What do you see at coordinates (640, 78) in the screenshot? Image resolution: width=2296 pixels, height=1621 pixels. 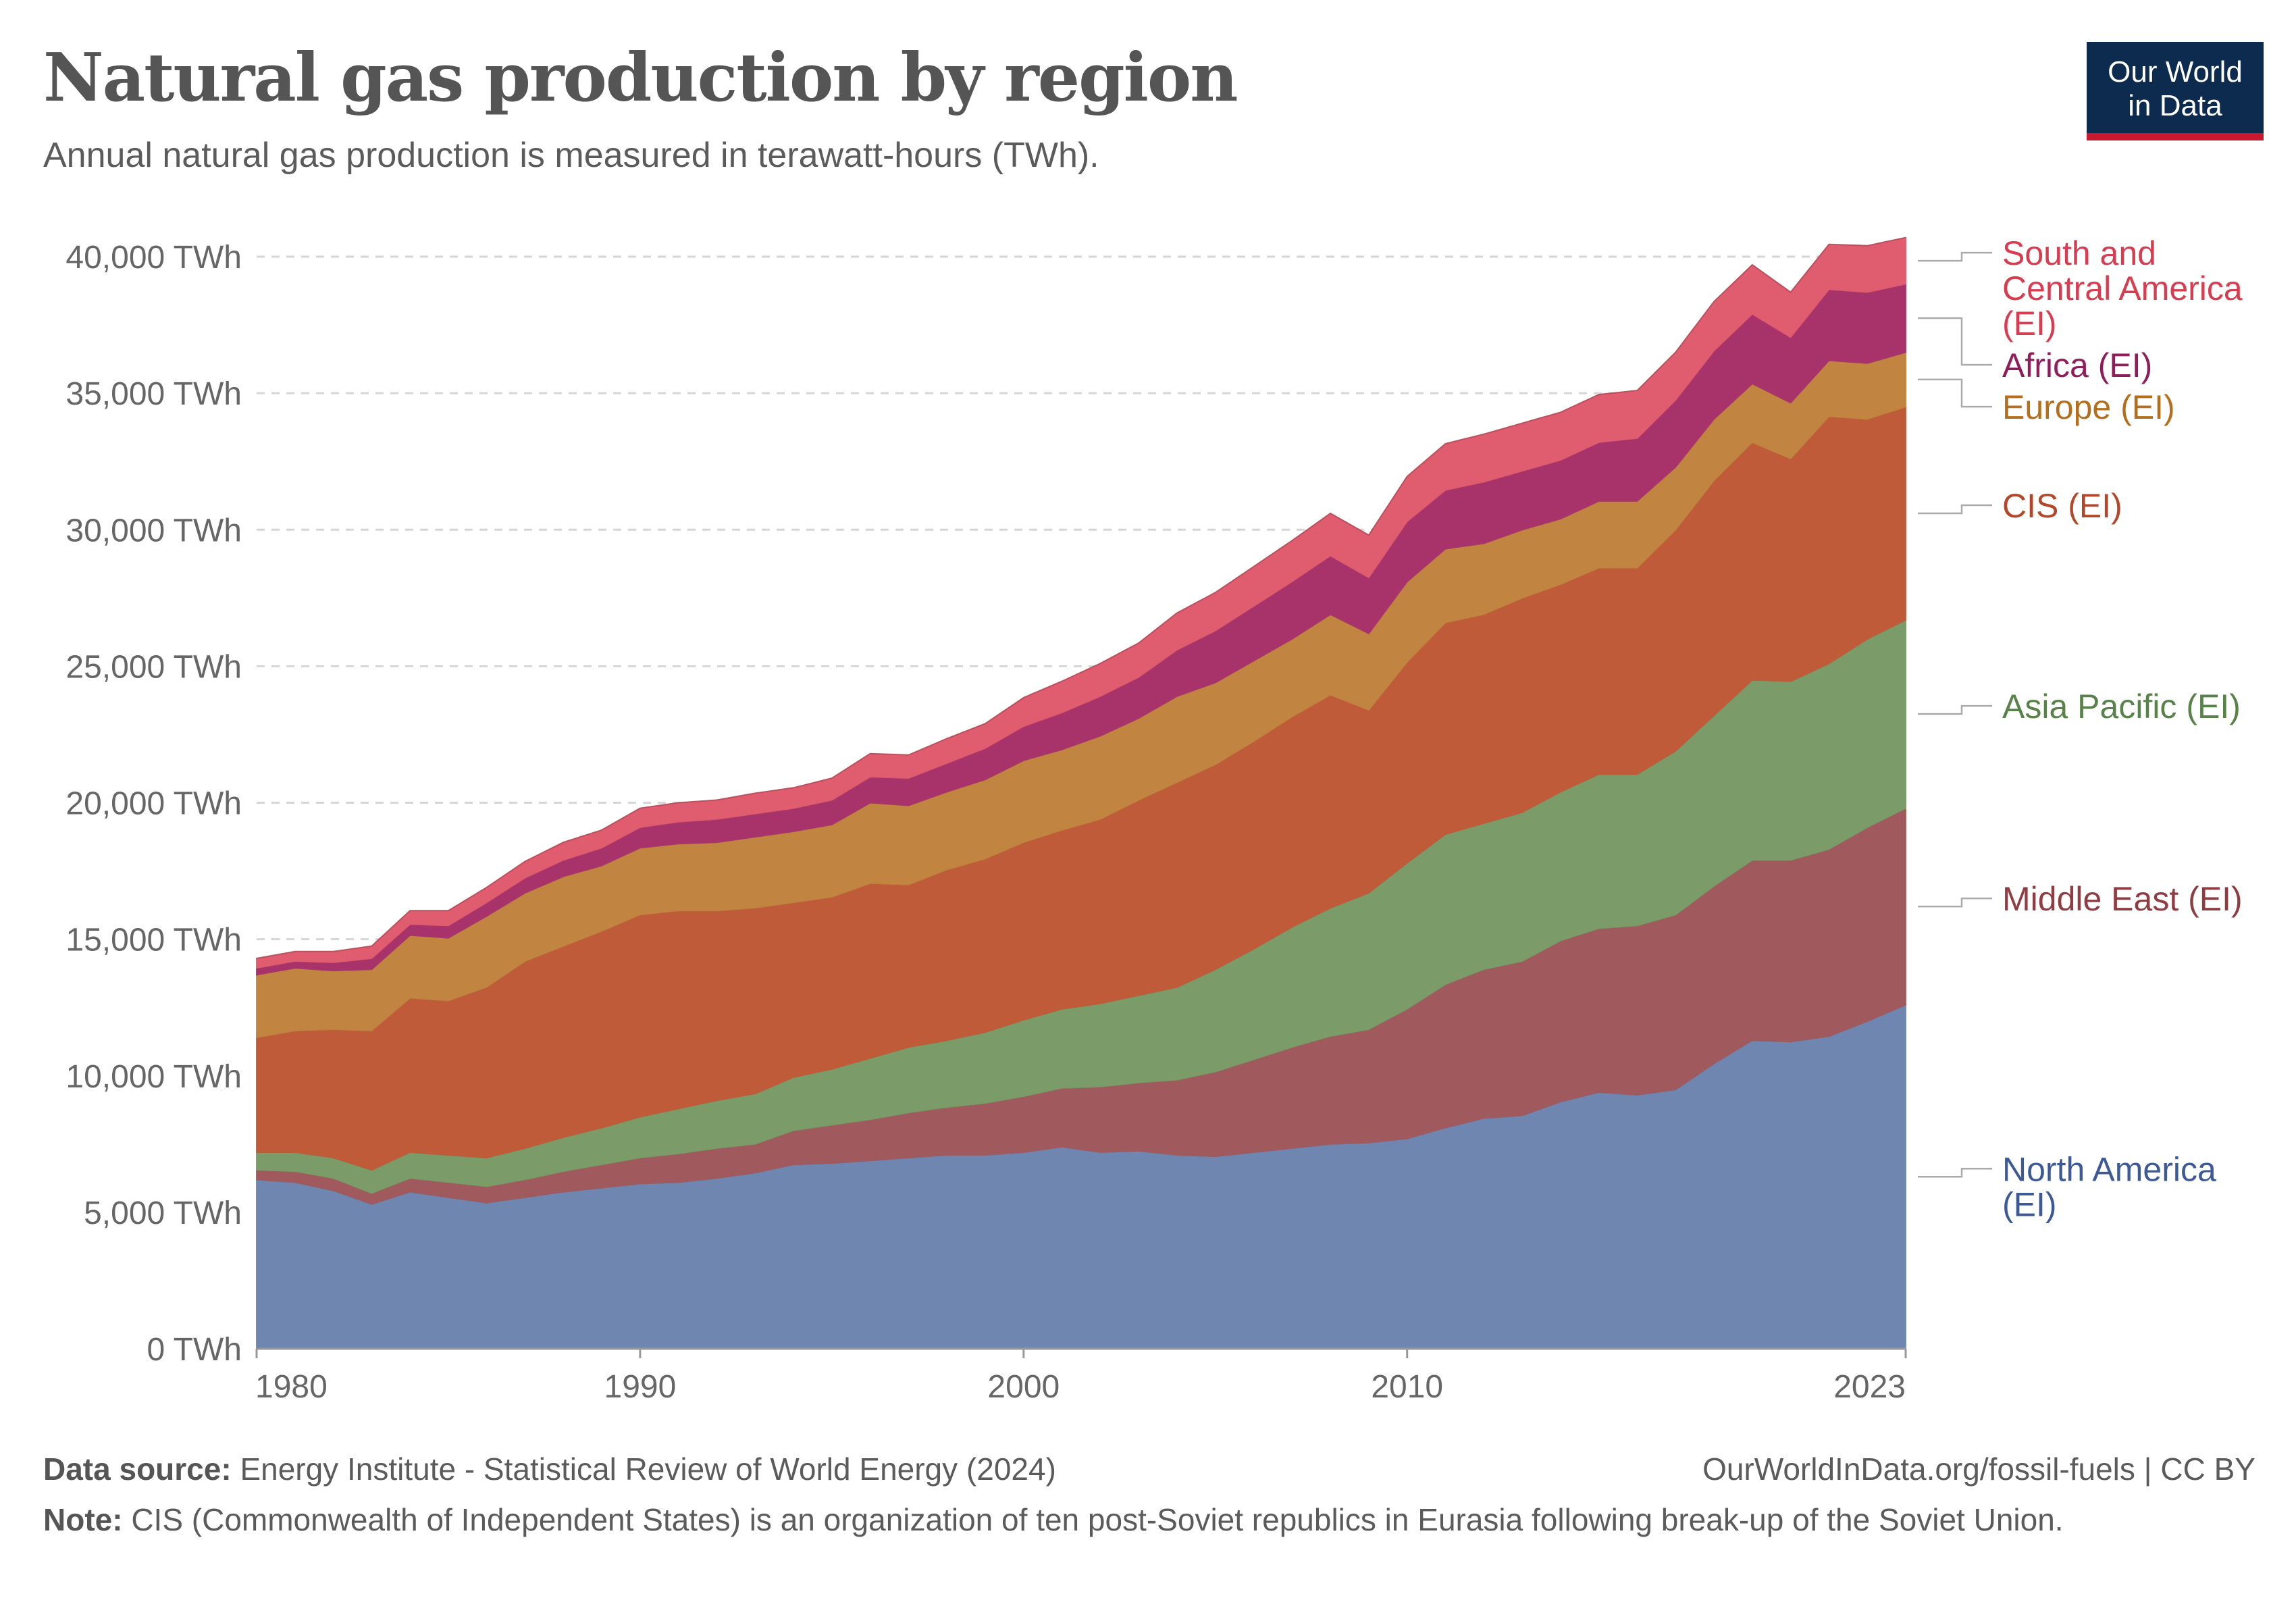 I see `chart-title: Natural gas production by region` at bounding box center [640, 78].